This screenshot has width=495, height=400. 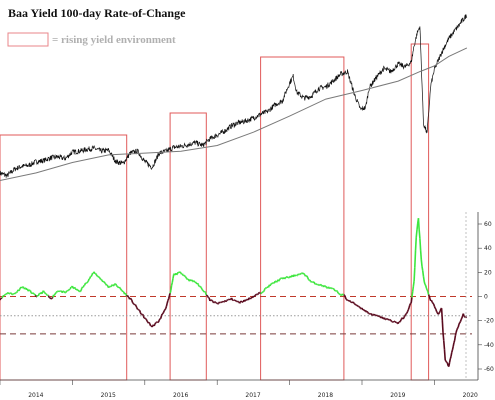 I want to click on y-tick-label: 40, so click(x=488, y=248).